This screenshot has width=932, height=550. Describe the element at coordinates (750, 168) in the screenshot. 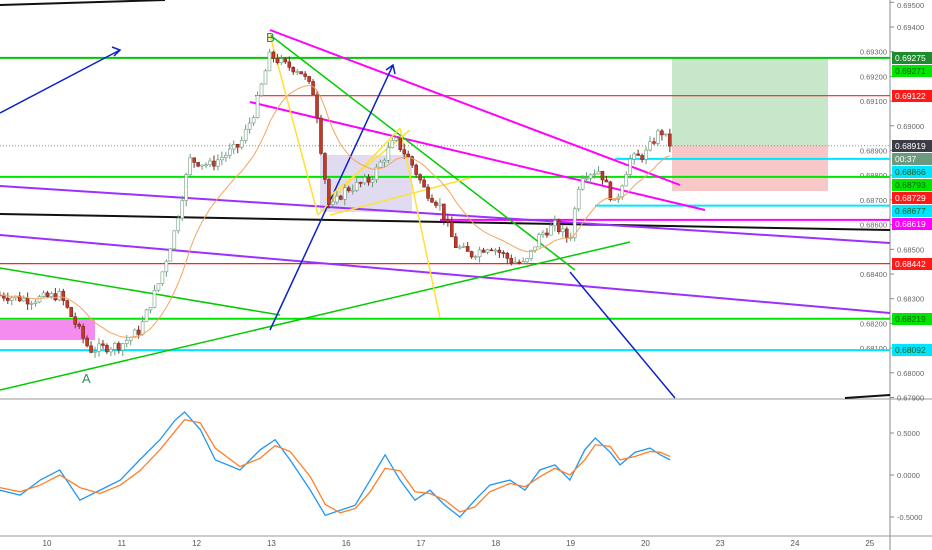

I see `position-stop-zone` at that location.